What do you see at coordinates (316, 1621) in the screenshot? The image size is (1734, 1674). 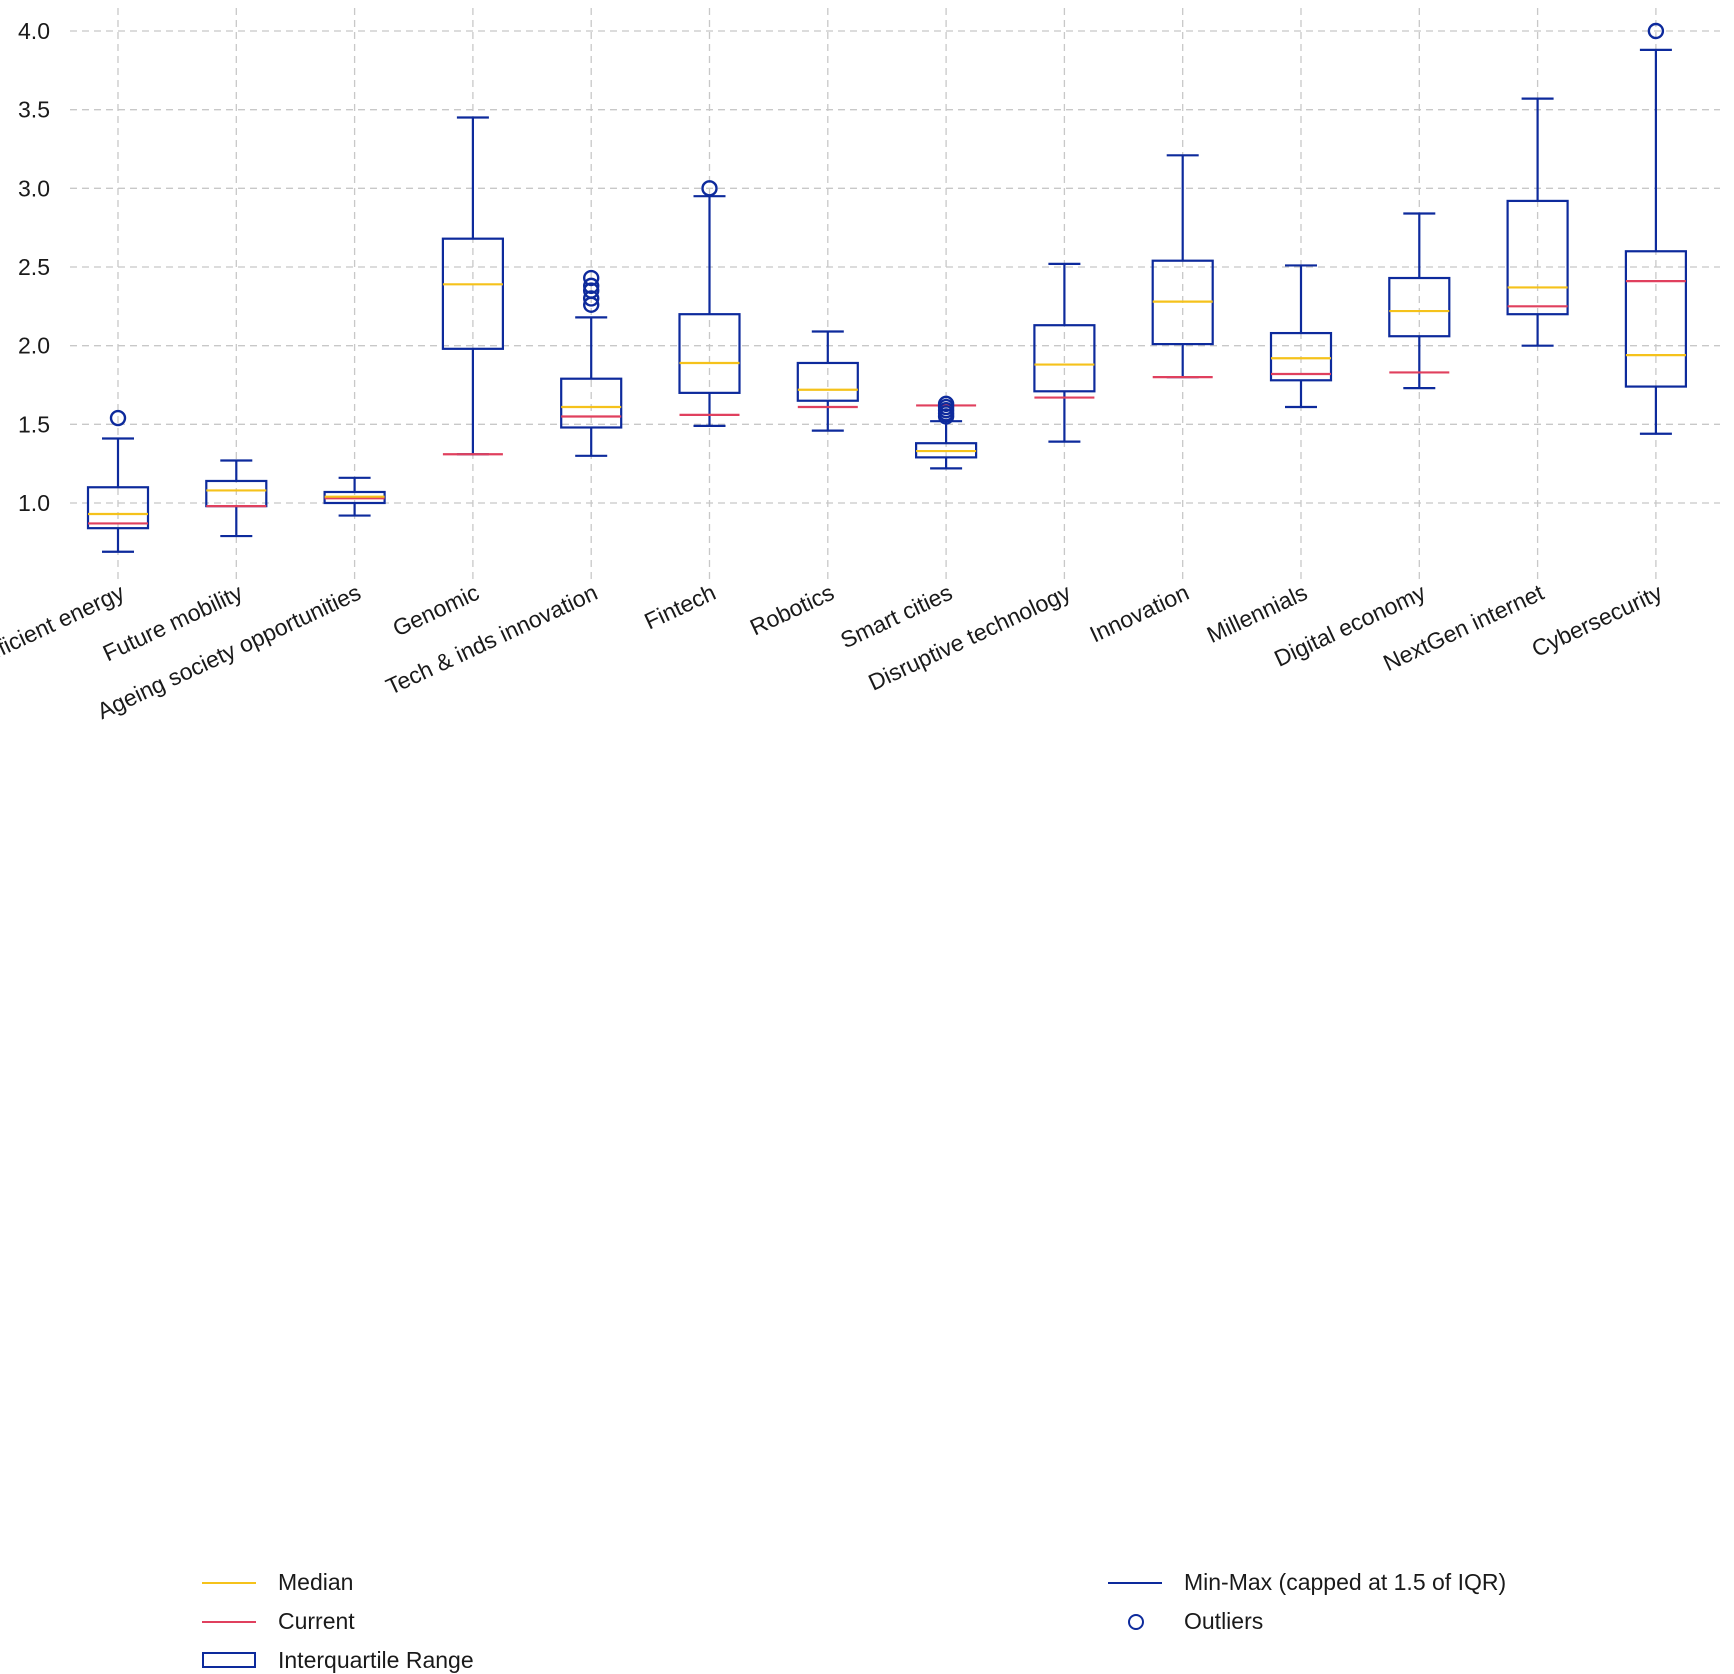 I see `legend-current-label: Current` at bounding box center [316, 1621].